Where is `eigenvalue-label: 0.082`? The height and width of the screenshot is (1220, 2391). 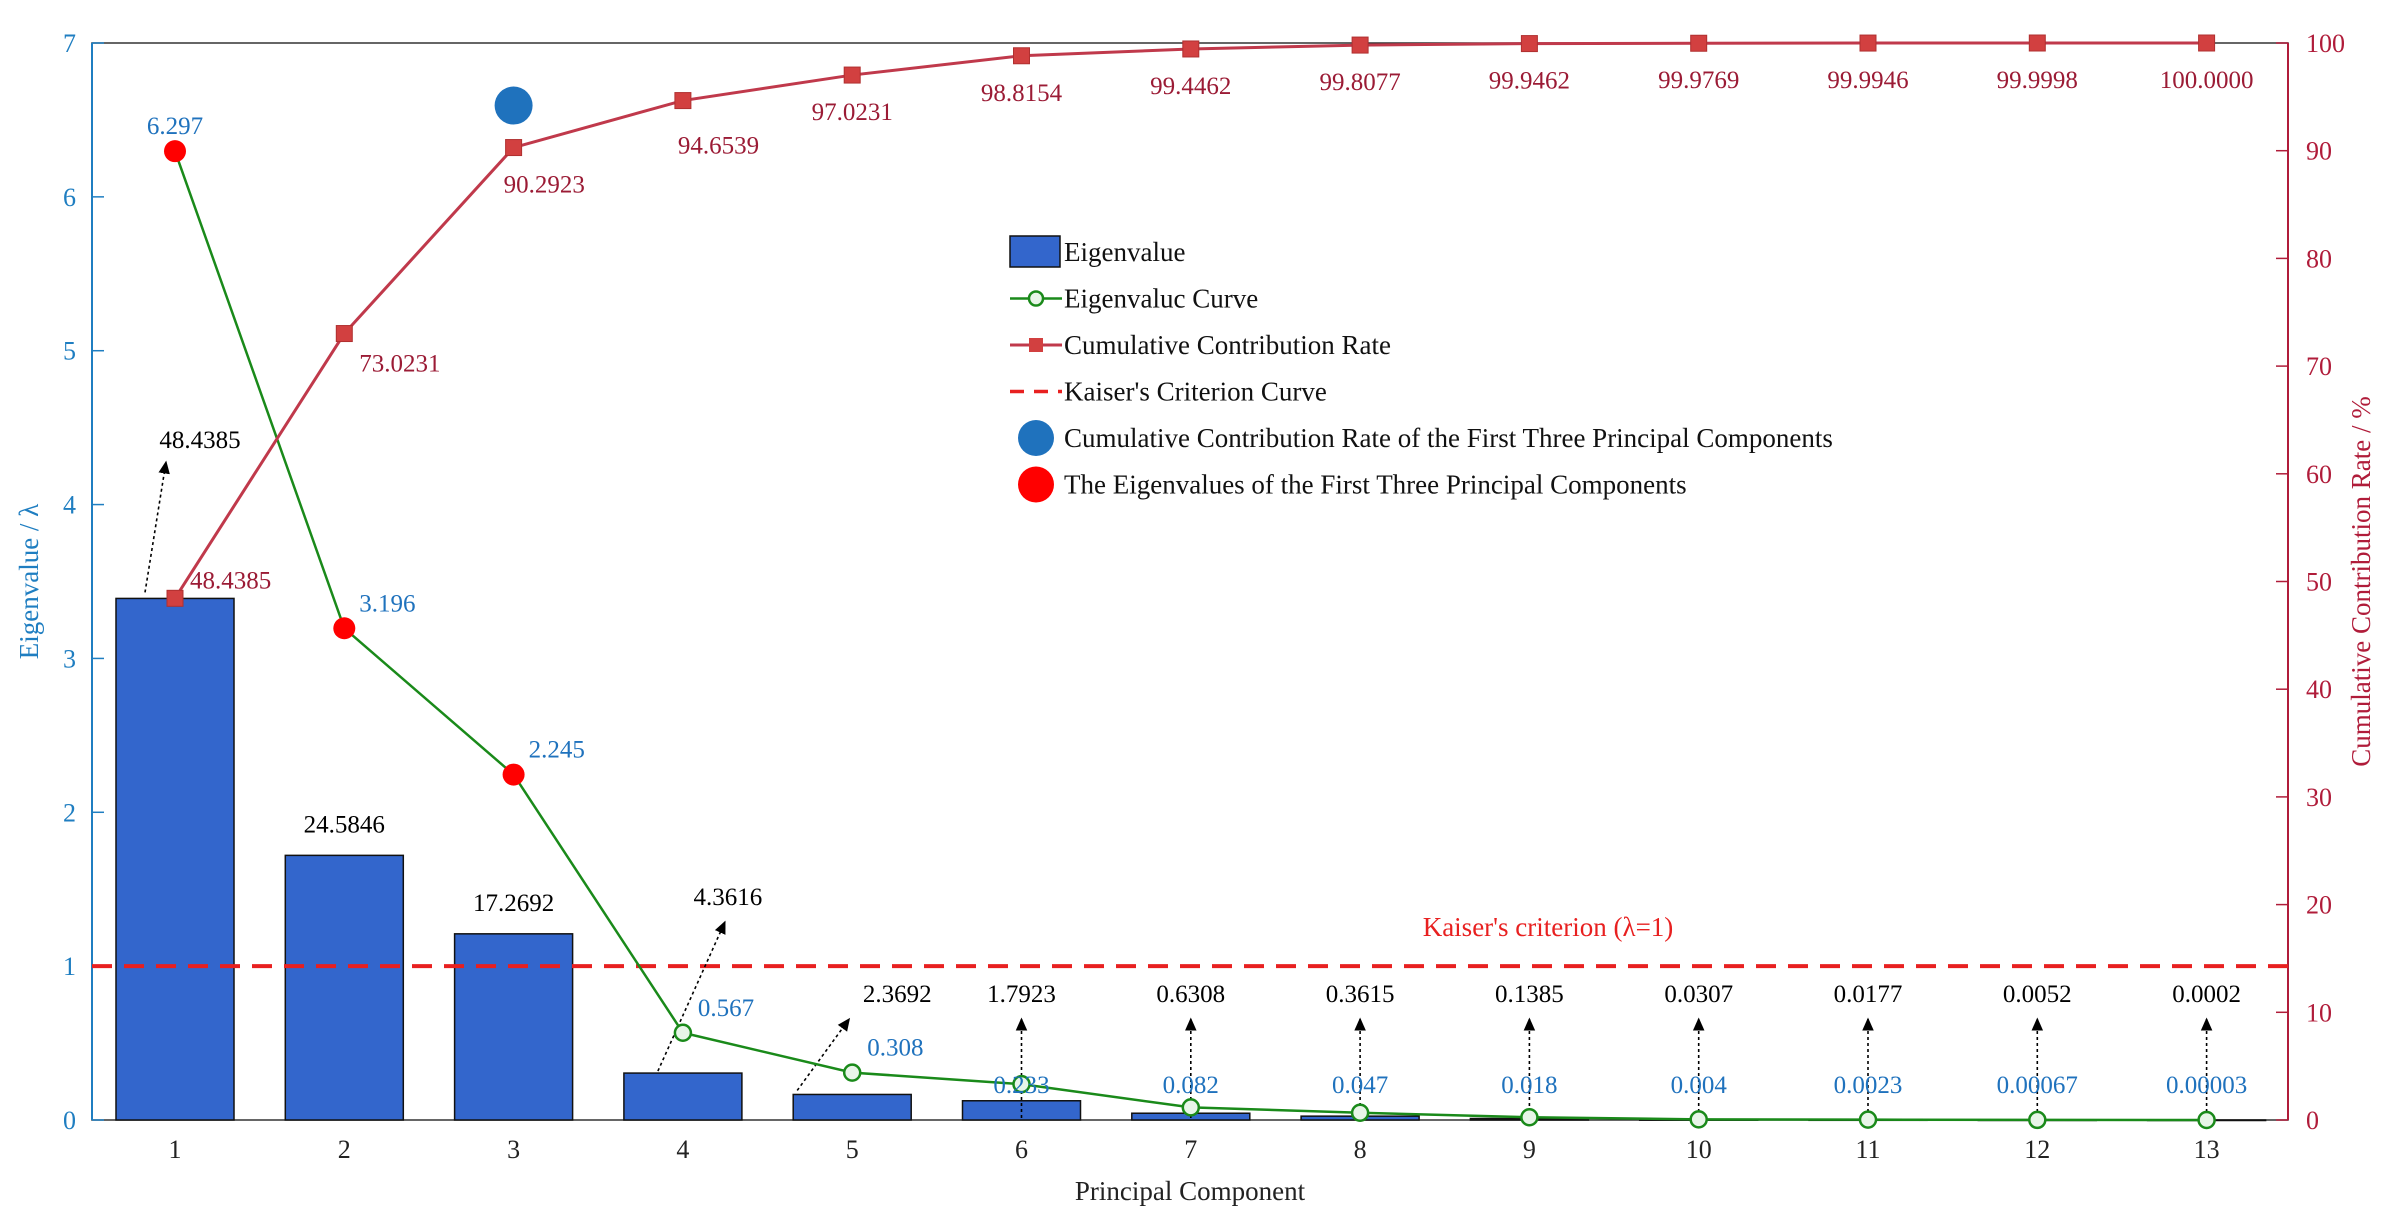 eigenvalue-label: 0.082 is located at coordinates (1191, 1085).